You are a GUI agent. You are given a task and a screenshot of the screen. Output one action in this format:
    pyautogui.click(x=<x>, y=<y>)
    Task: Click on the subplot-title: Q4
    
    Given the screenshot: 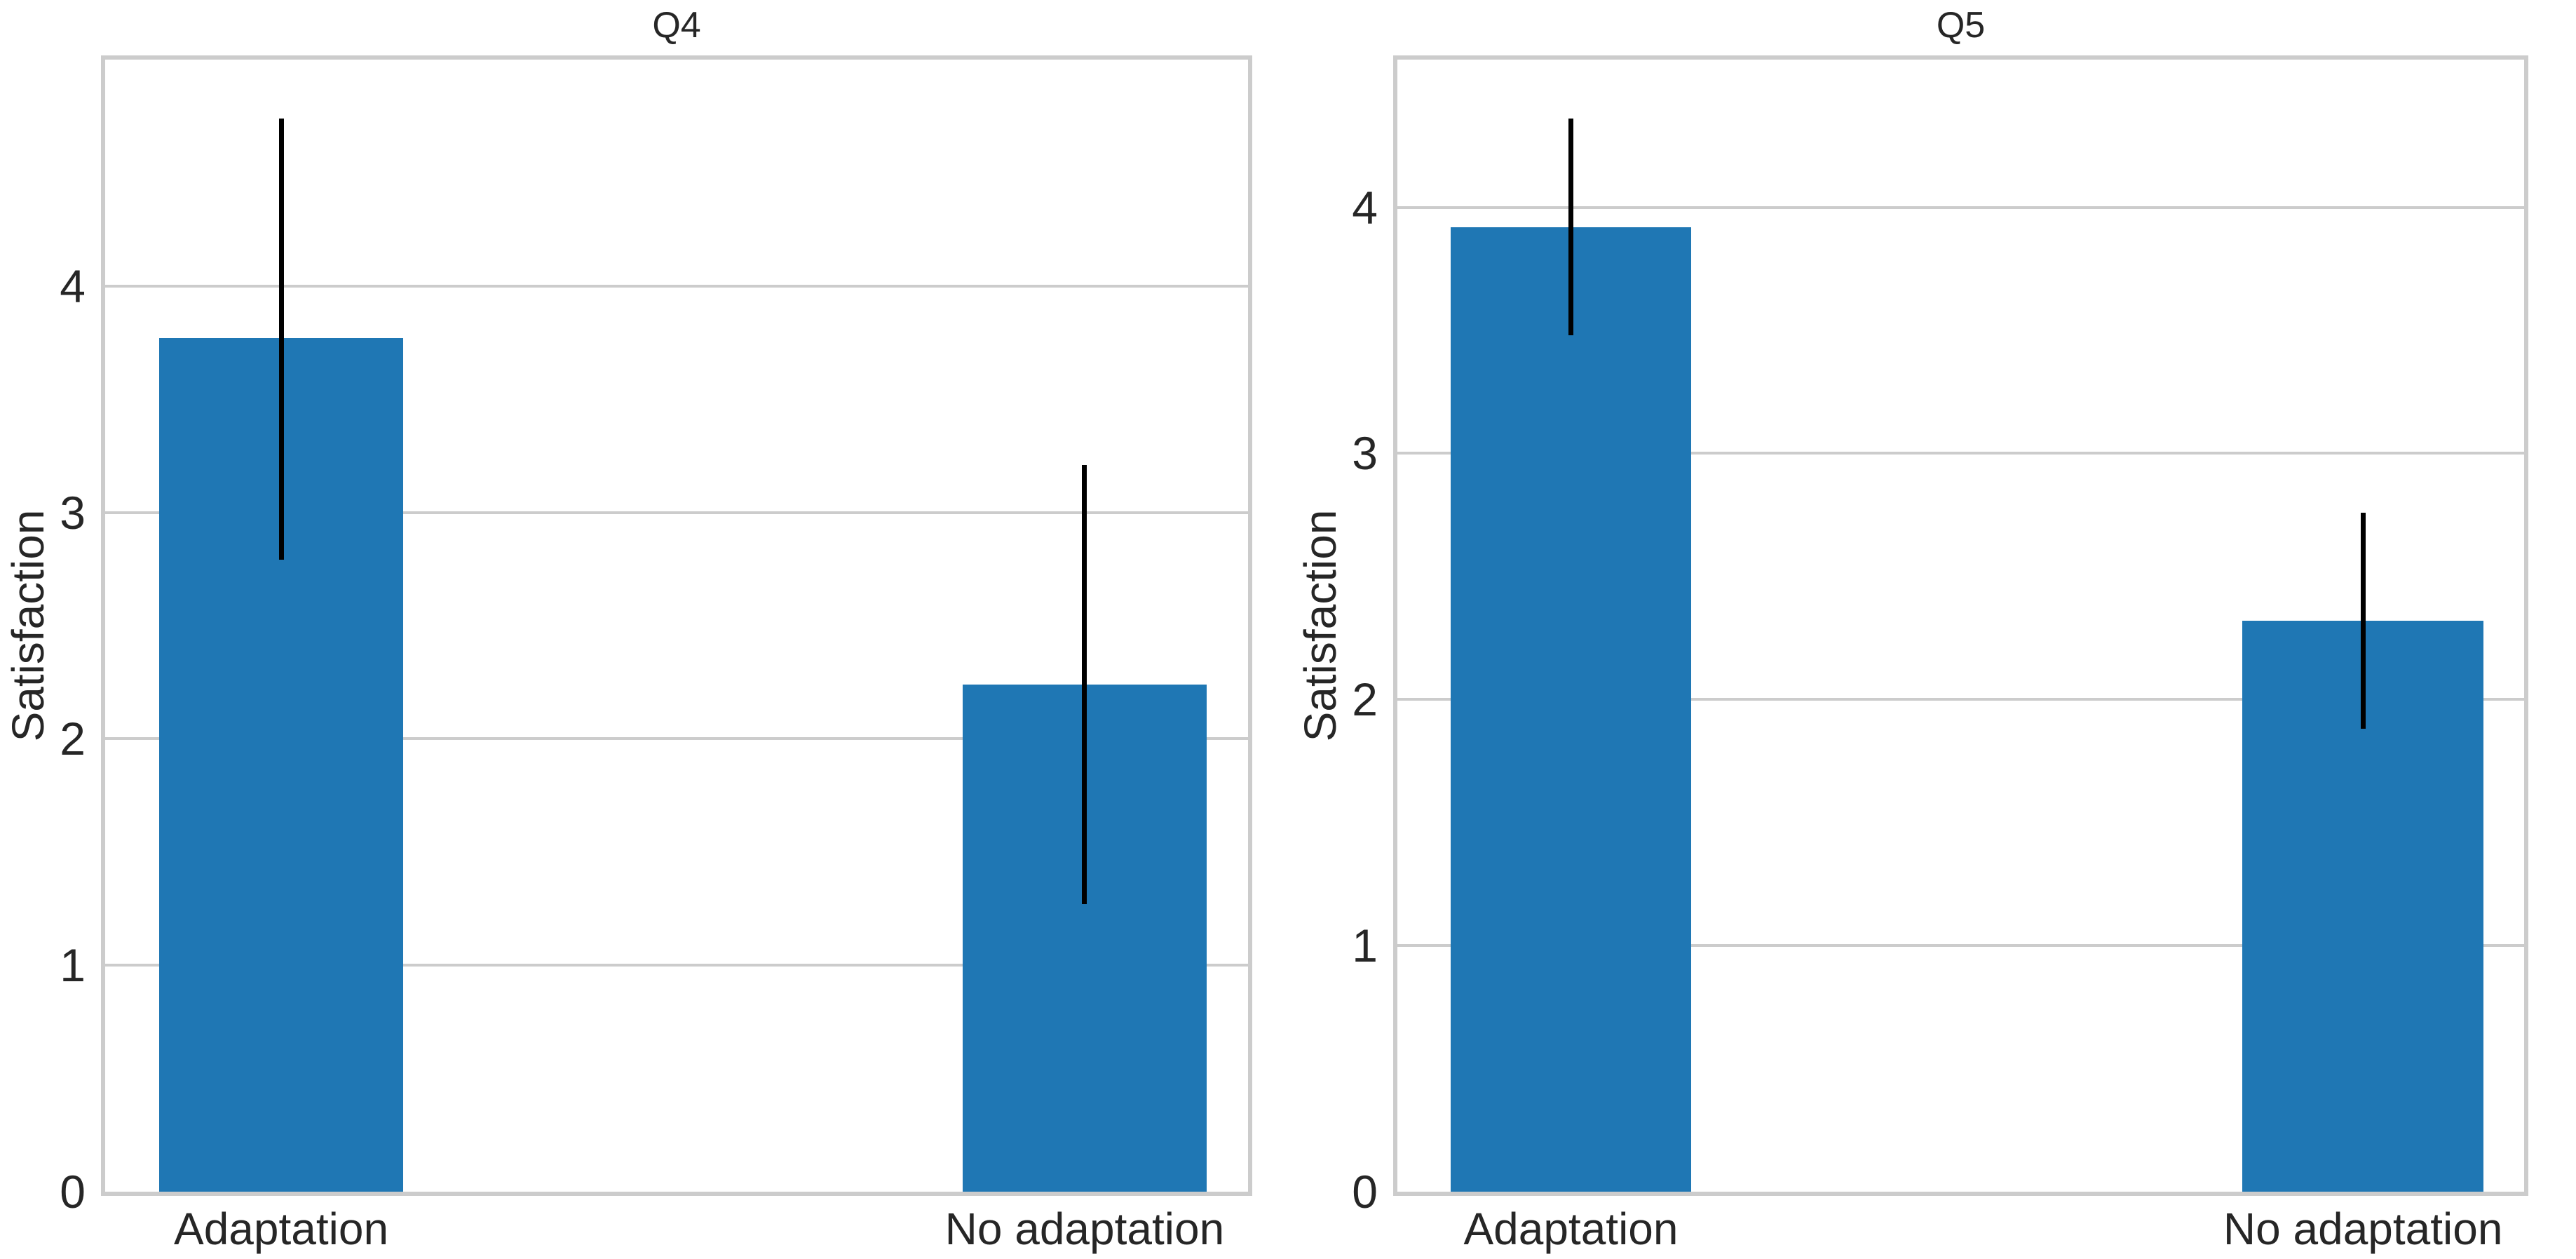 What is the action you would take?
    pyautogui.click(x=676, y=26)
    